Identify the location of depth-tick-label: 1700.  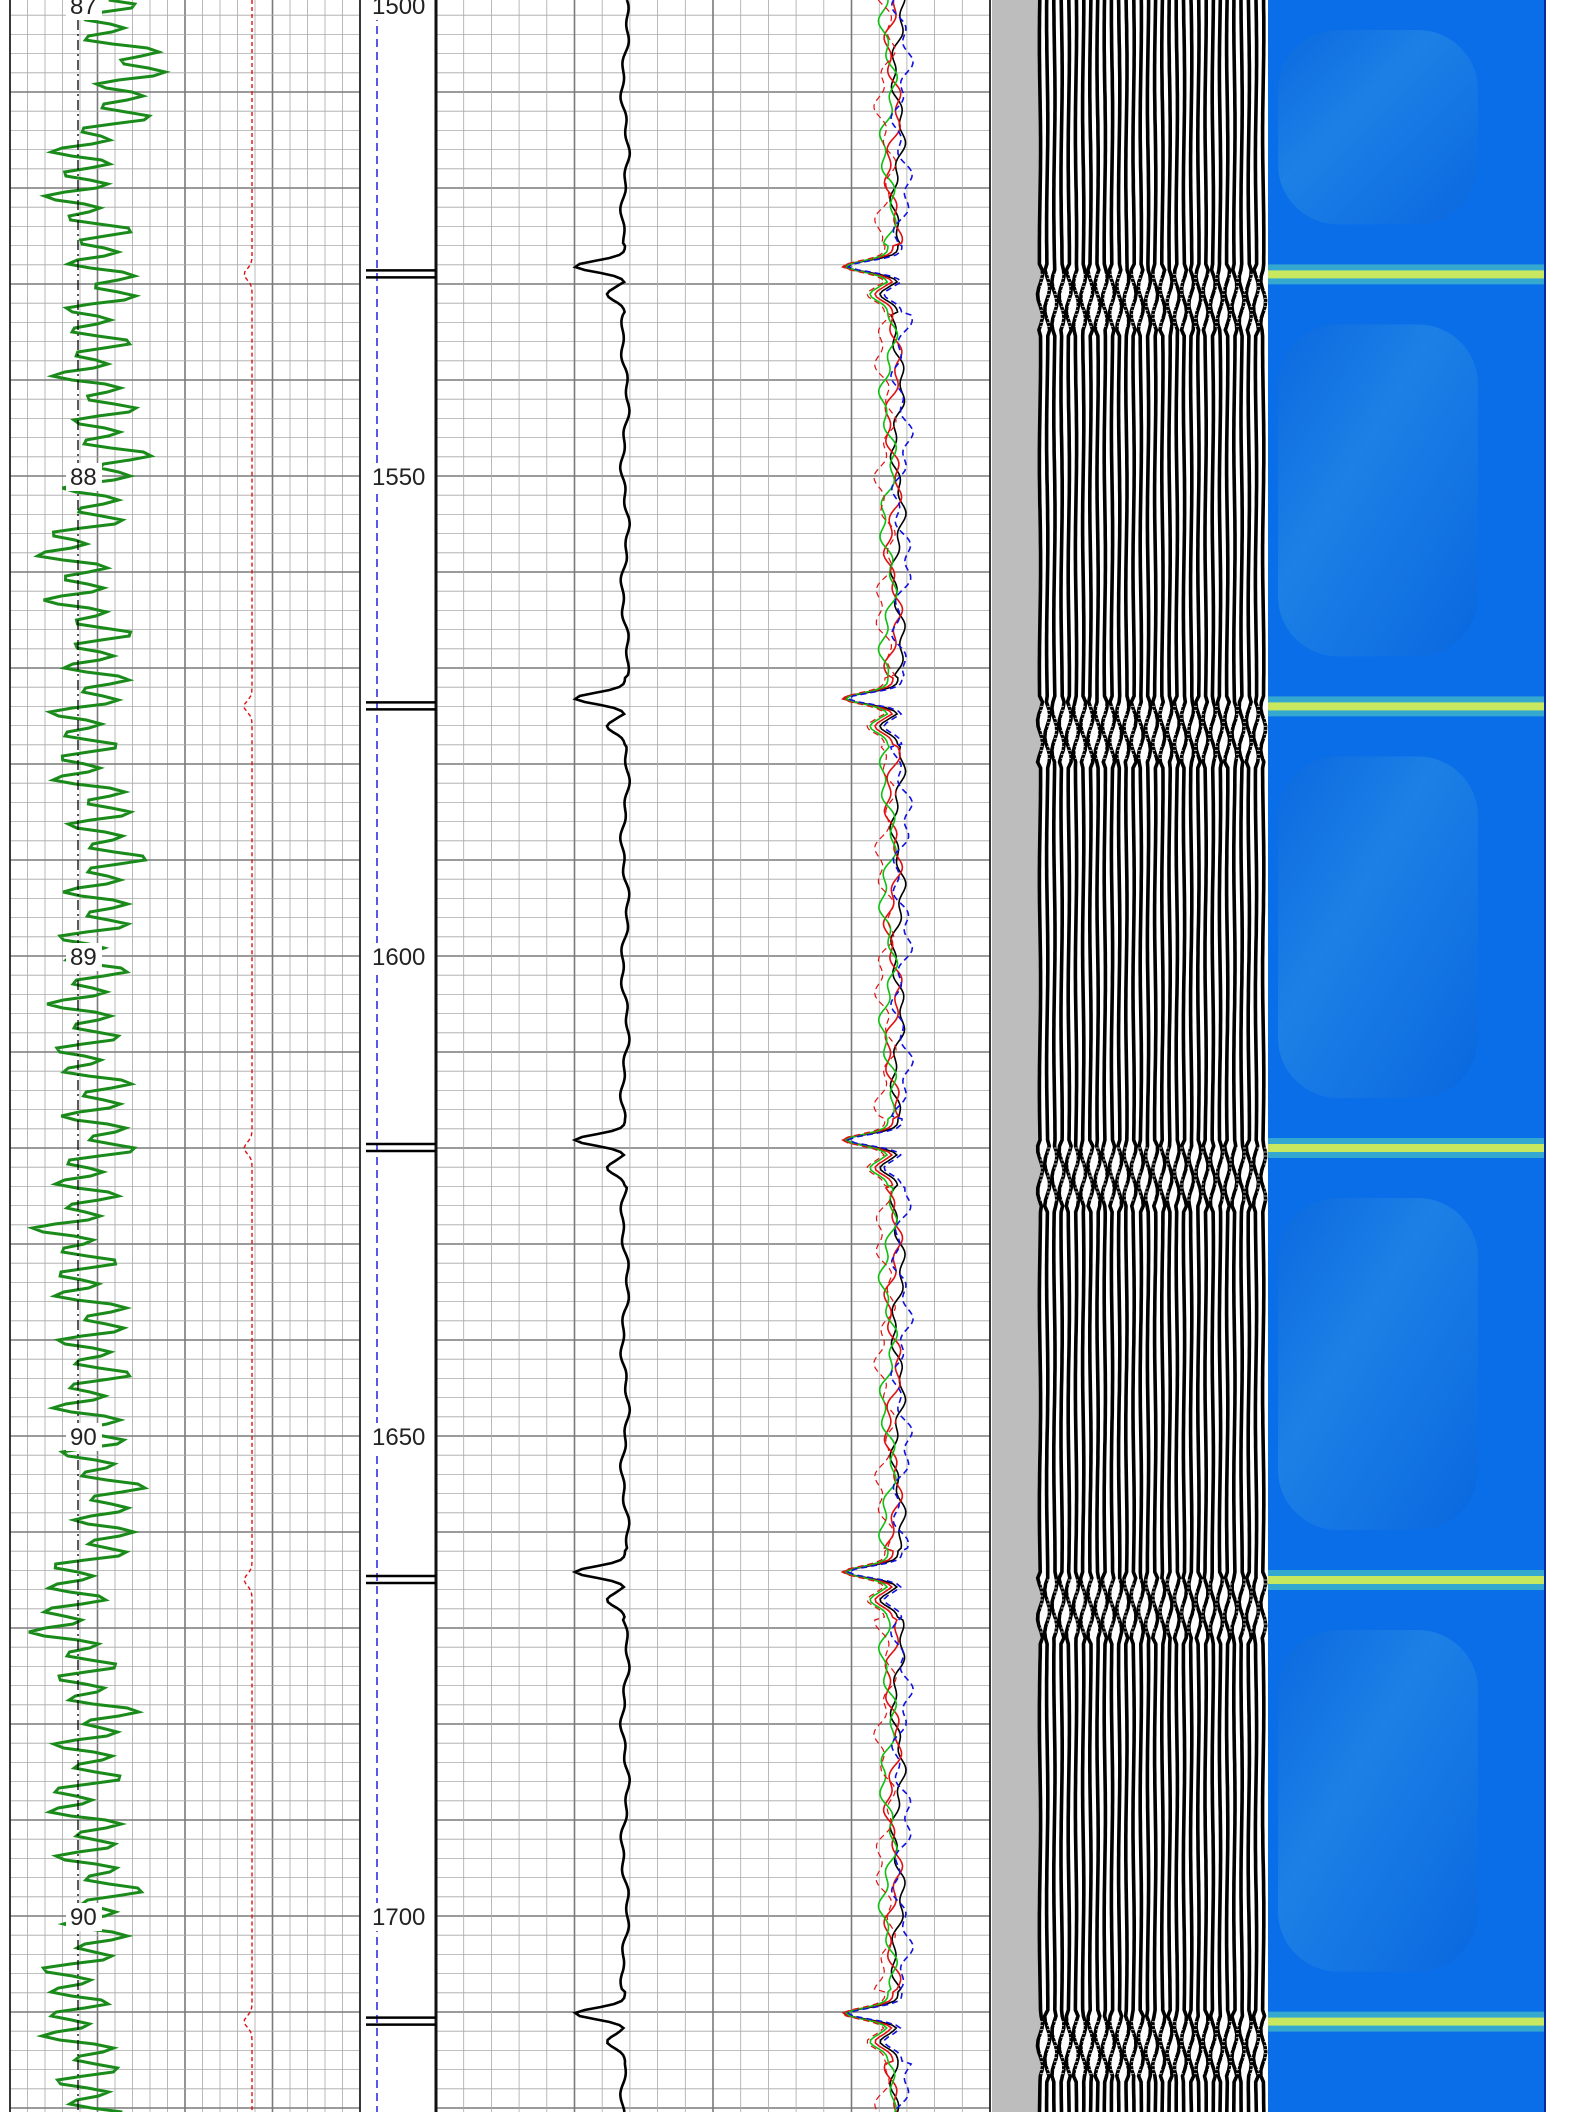
(398, 1917).